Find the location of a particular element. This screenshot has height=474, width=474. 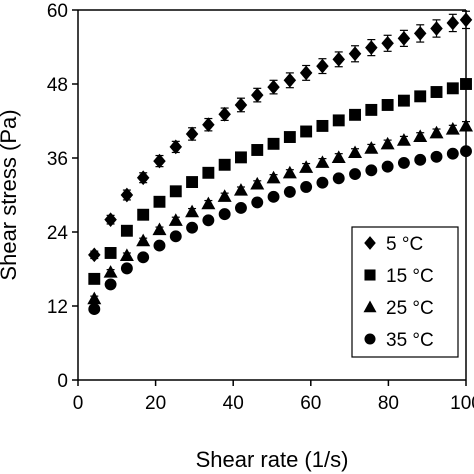

x-tick-label: 60 is located at coordinates (310, 403).